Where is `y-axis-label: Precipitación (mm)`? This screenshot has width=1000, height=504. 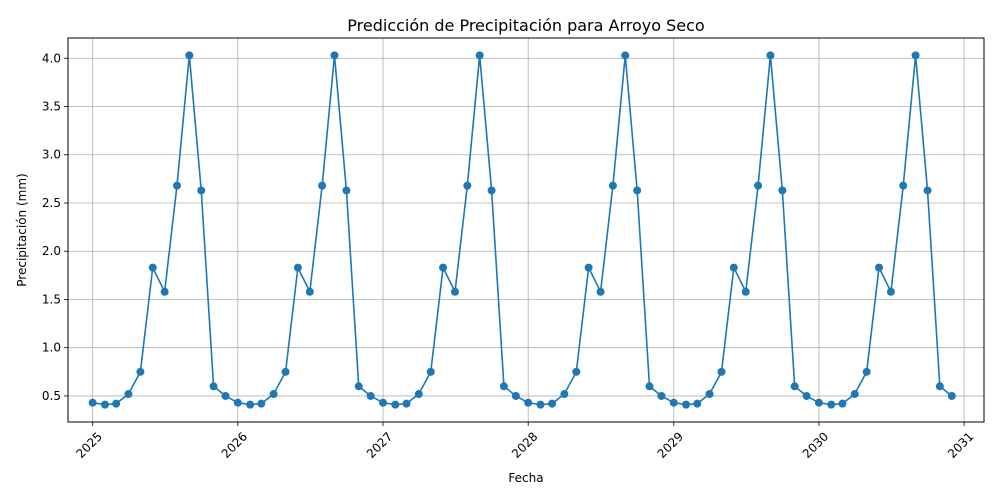
y-axis-label: Precipitación (mm) is located at coordinates (22, 229).